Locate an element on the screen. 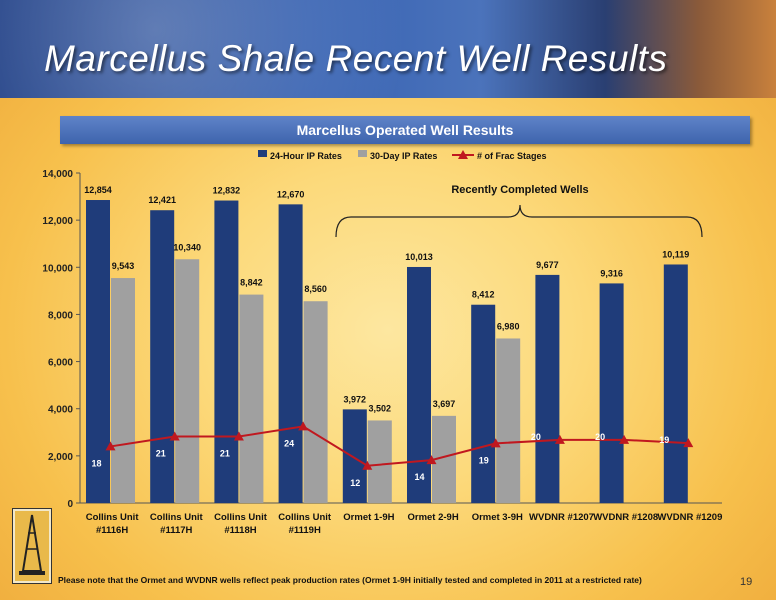 The image size is (776, 600). x-tick-label: Ormet 1-9H is located at coordinates (368, 517).